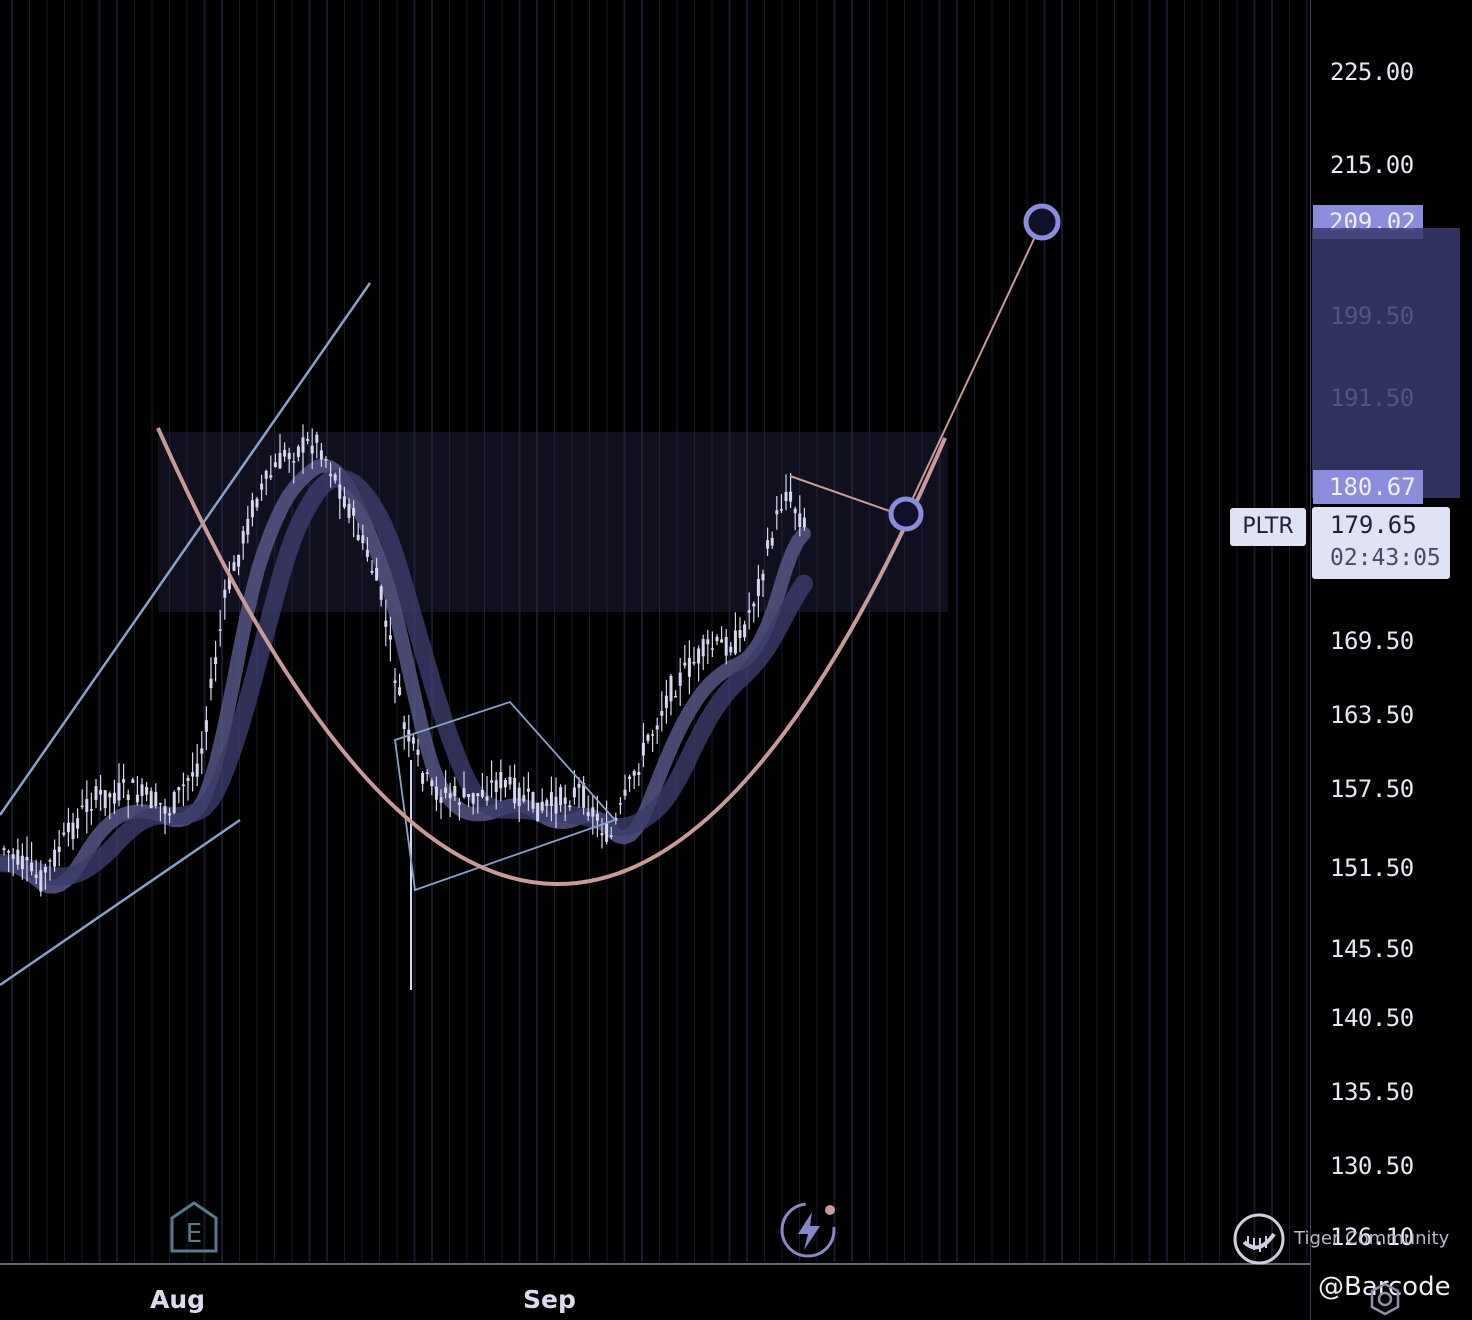  Describe the element at coordinates (194, 1234) in the screenshot. I see `earnings-icon-letter: E` at that location.